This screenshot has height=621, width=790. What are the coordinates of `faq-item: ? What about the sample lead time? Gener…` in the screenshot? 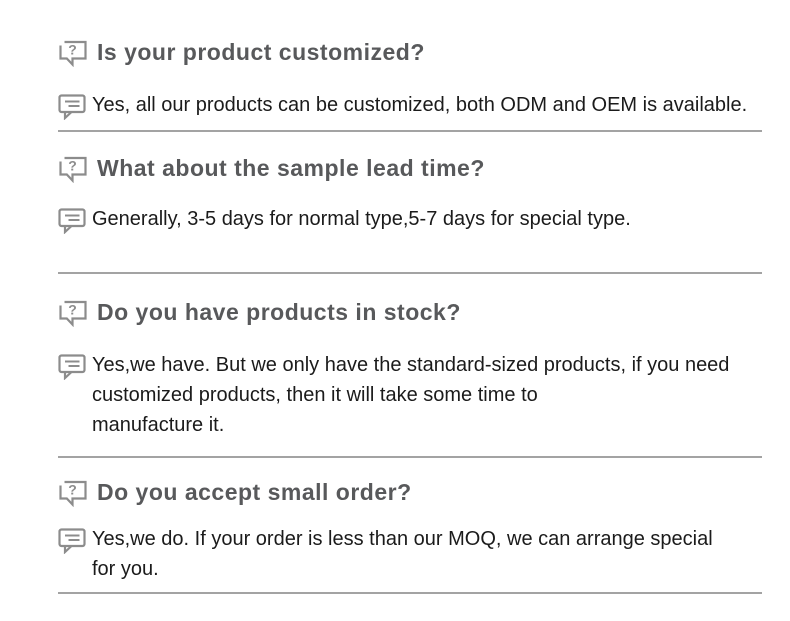 It's located at (410, 194).